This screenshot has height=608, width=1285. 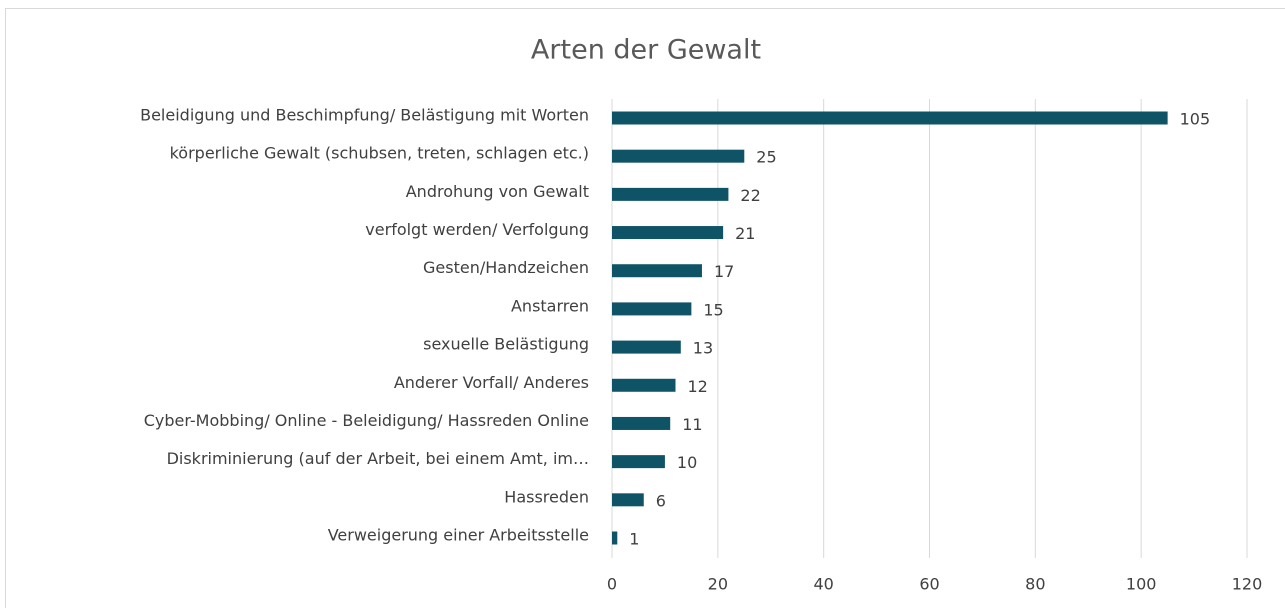 What do you see at coordinates (823, 584) in the screenshot?
I see `x-tick-label: 40` at bounding box center [823, 584].